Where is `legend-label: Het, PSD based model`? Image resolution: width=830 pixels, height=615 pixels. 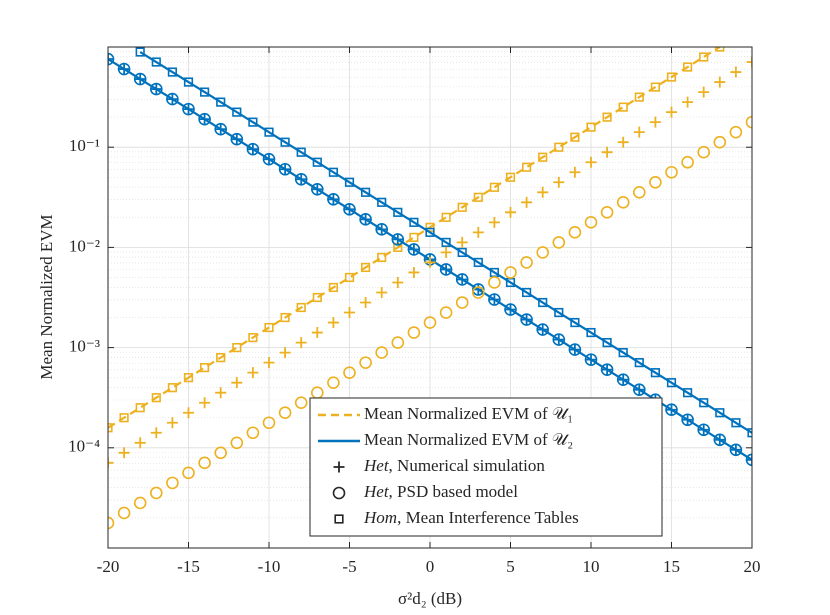
legend-label: Het, PSD based model is located at coordinates (440, 491).